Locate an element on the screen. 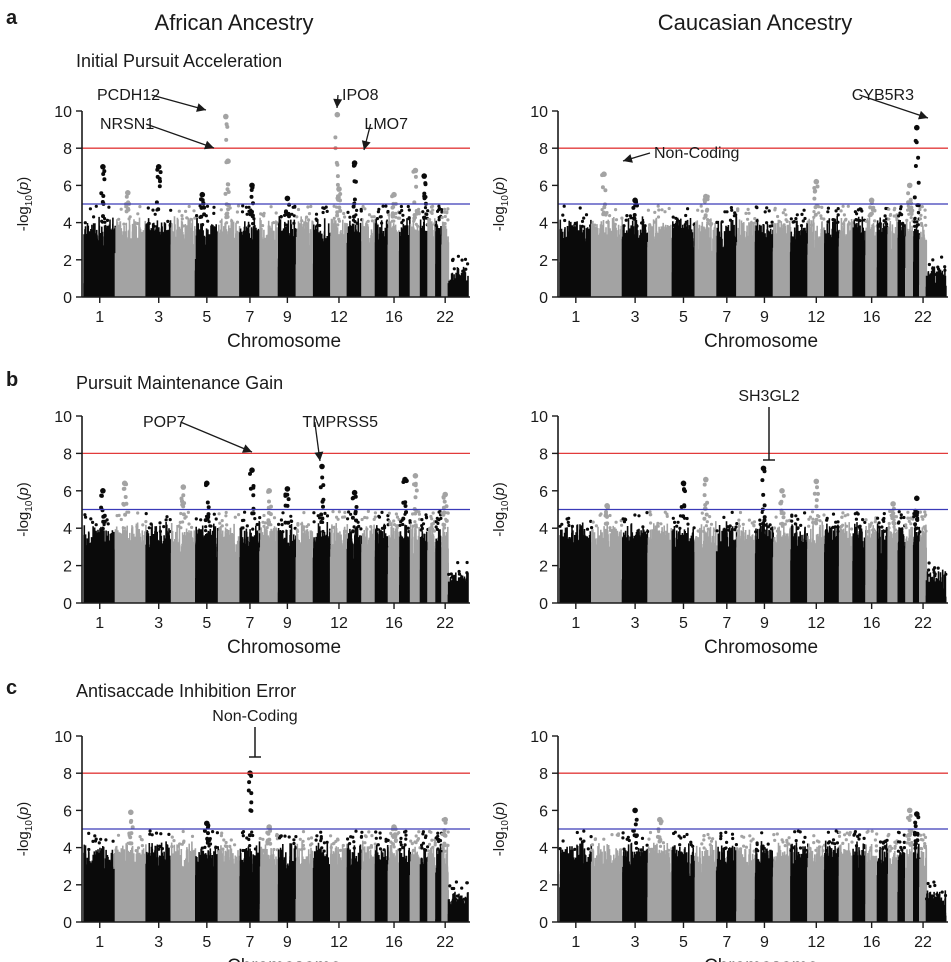  chromosome-23-snps is located at coordinates (458, 281).